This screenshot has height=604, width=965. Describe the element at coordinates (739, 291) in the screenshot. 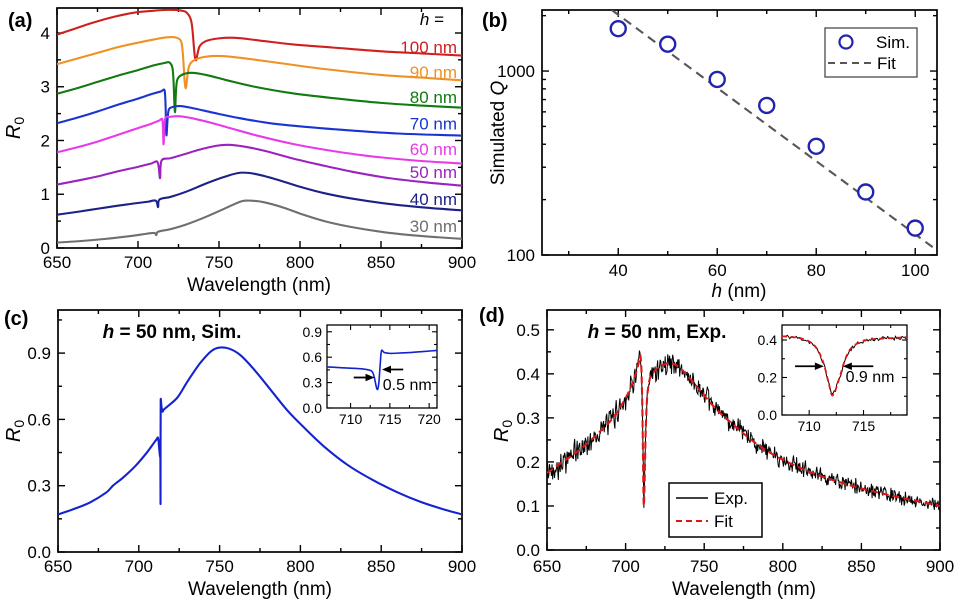

I see `x-axis-label-b: h (nm)` at that location.